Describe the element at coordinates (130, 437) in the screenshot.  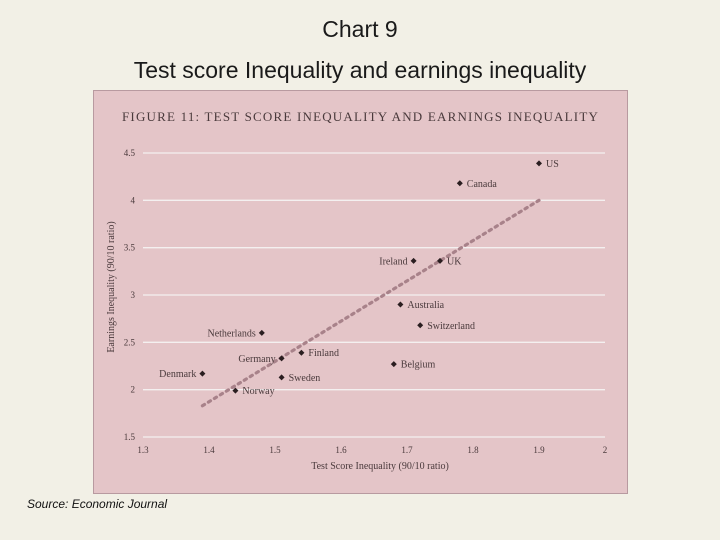
I see `y-tick-label: 1.5` at that location.